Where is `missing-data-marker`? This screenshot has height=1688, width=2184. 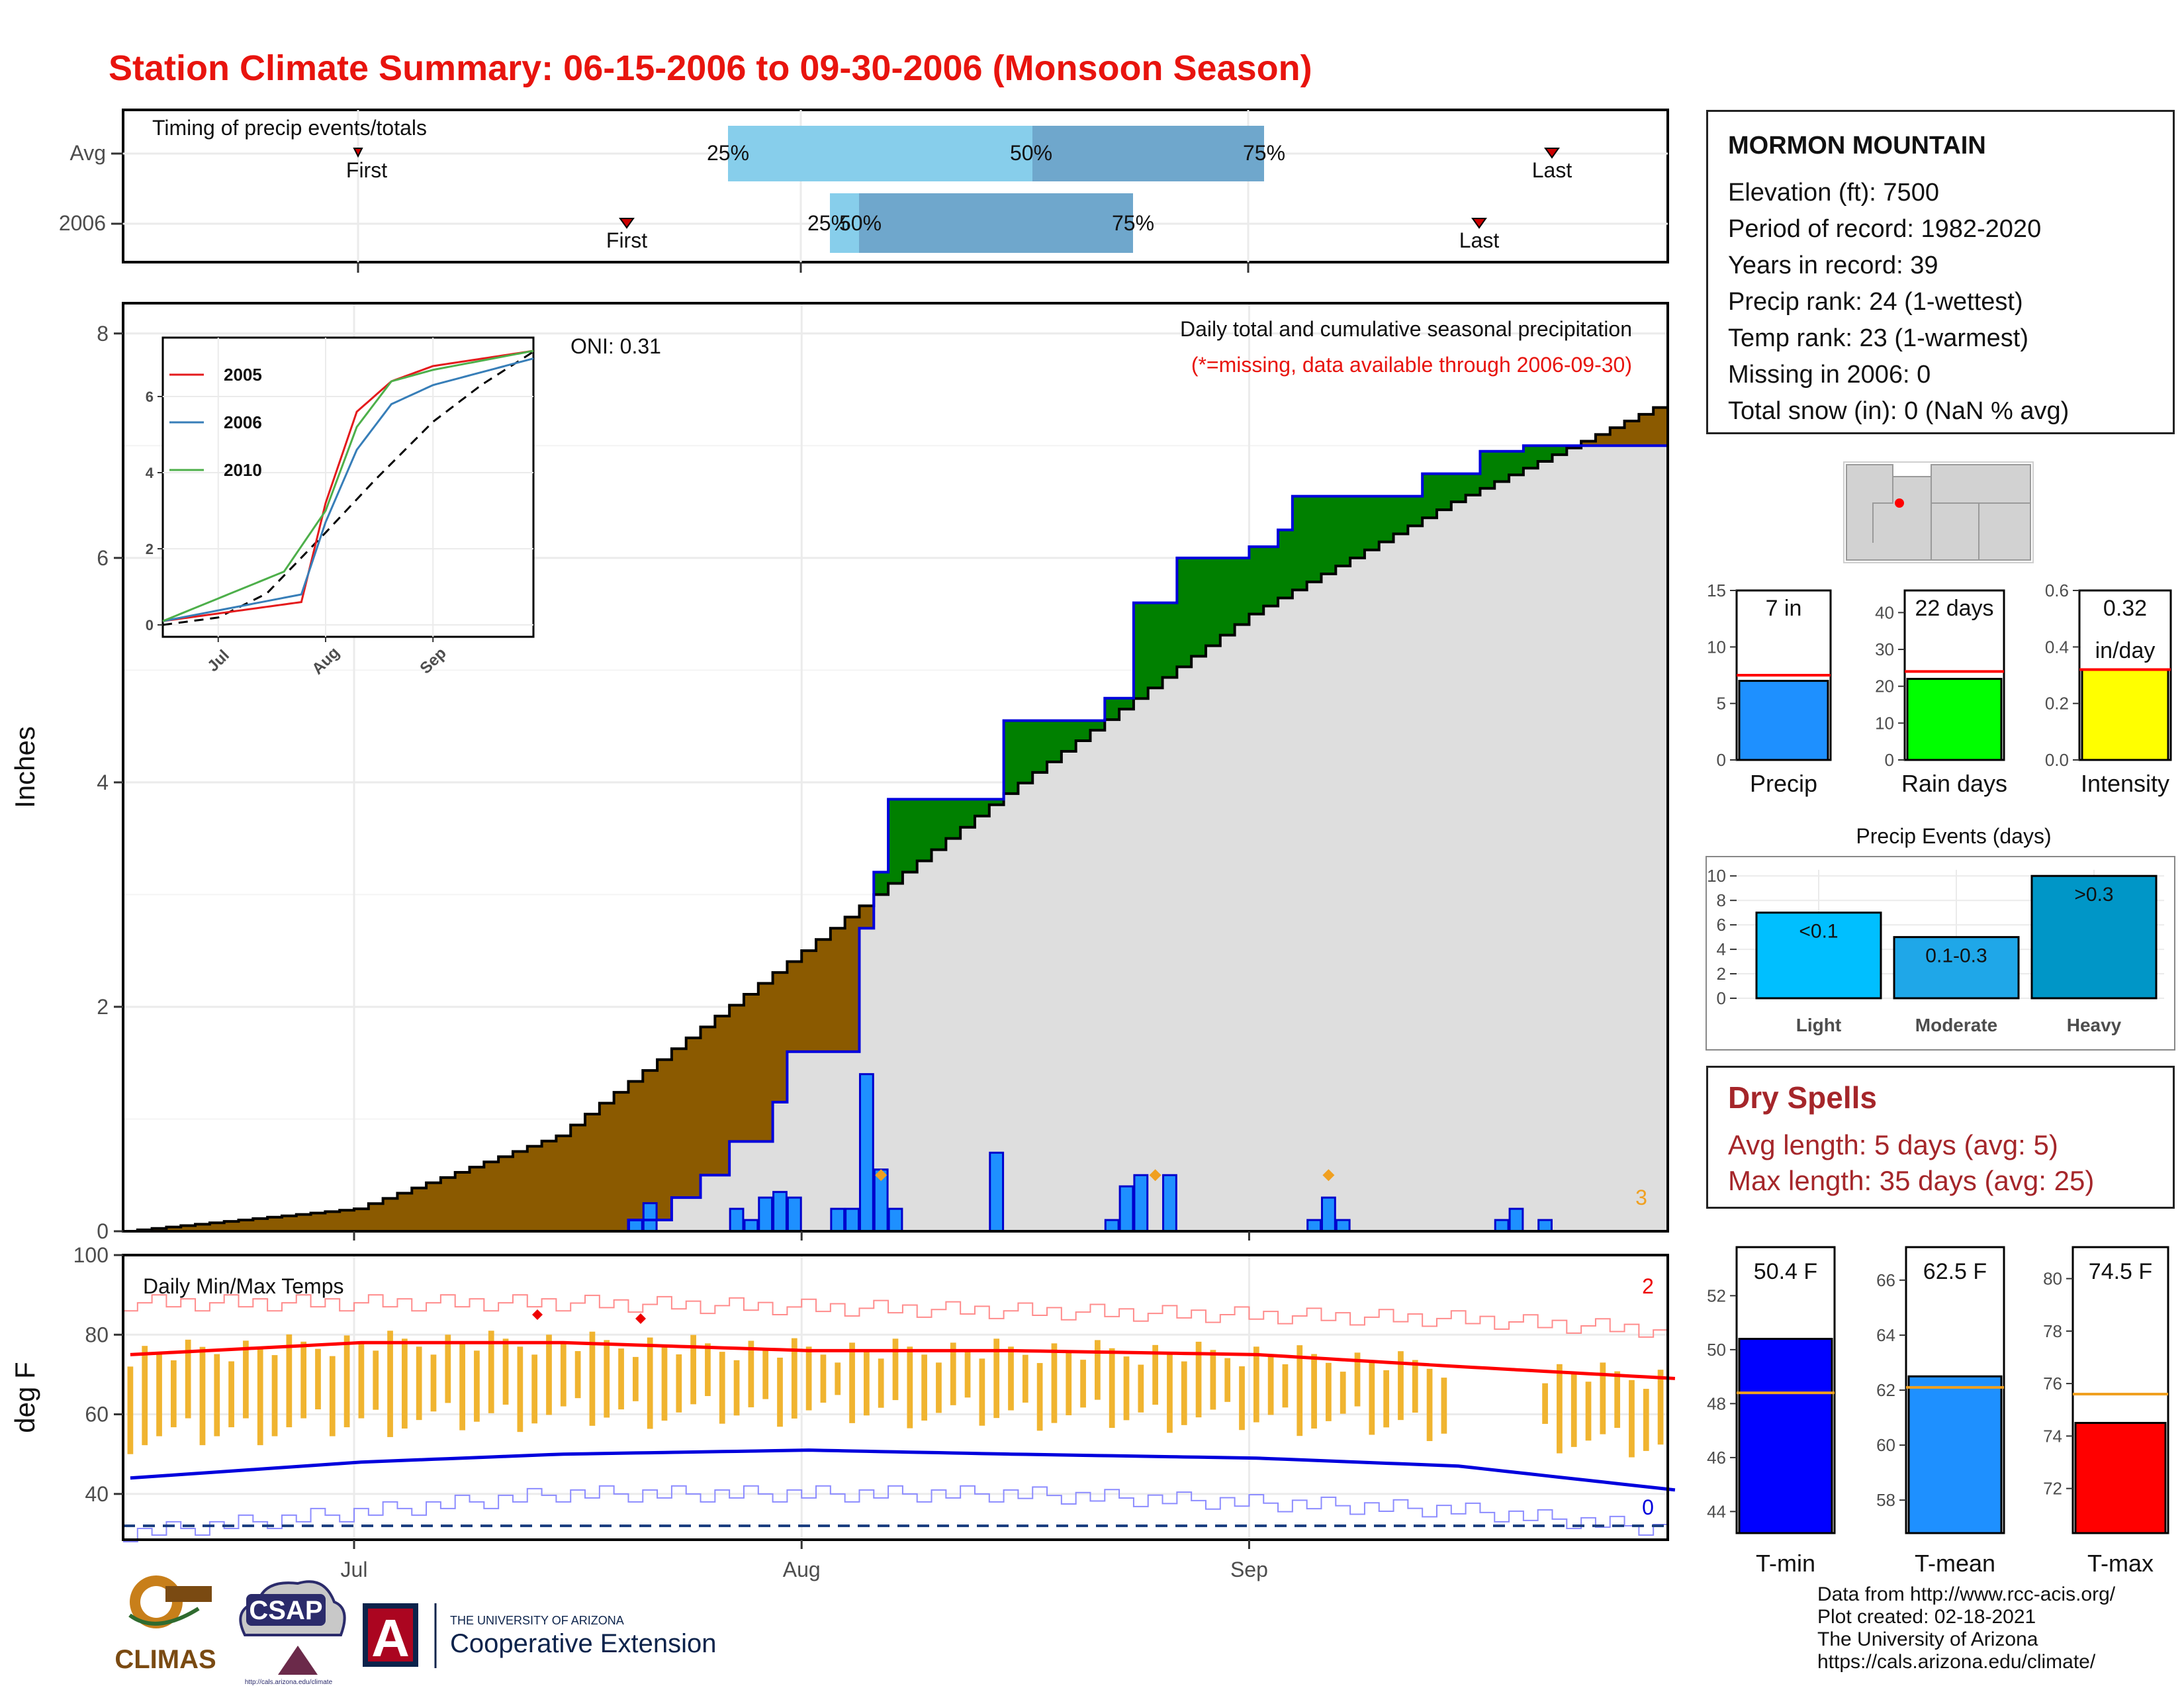 missing-data-marker is located at coordinates (1155, 1175).